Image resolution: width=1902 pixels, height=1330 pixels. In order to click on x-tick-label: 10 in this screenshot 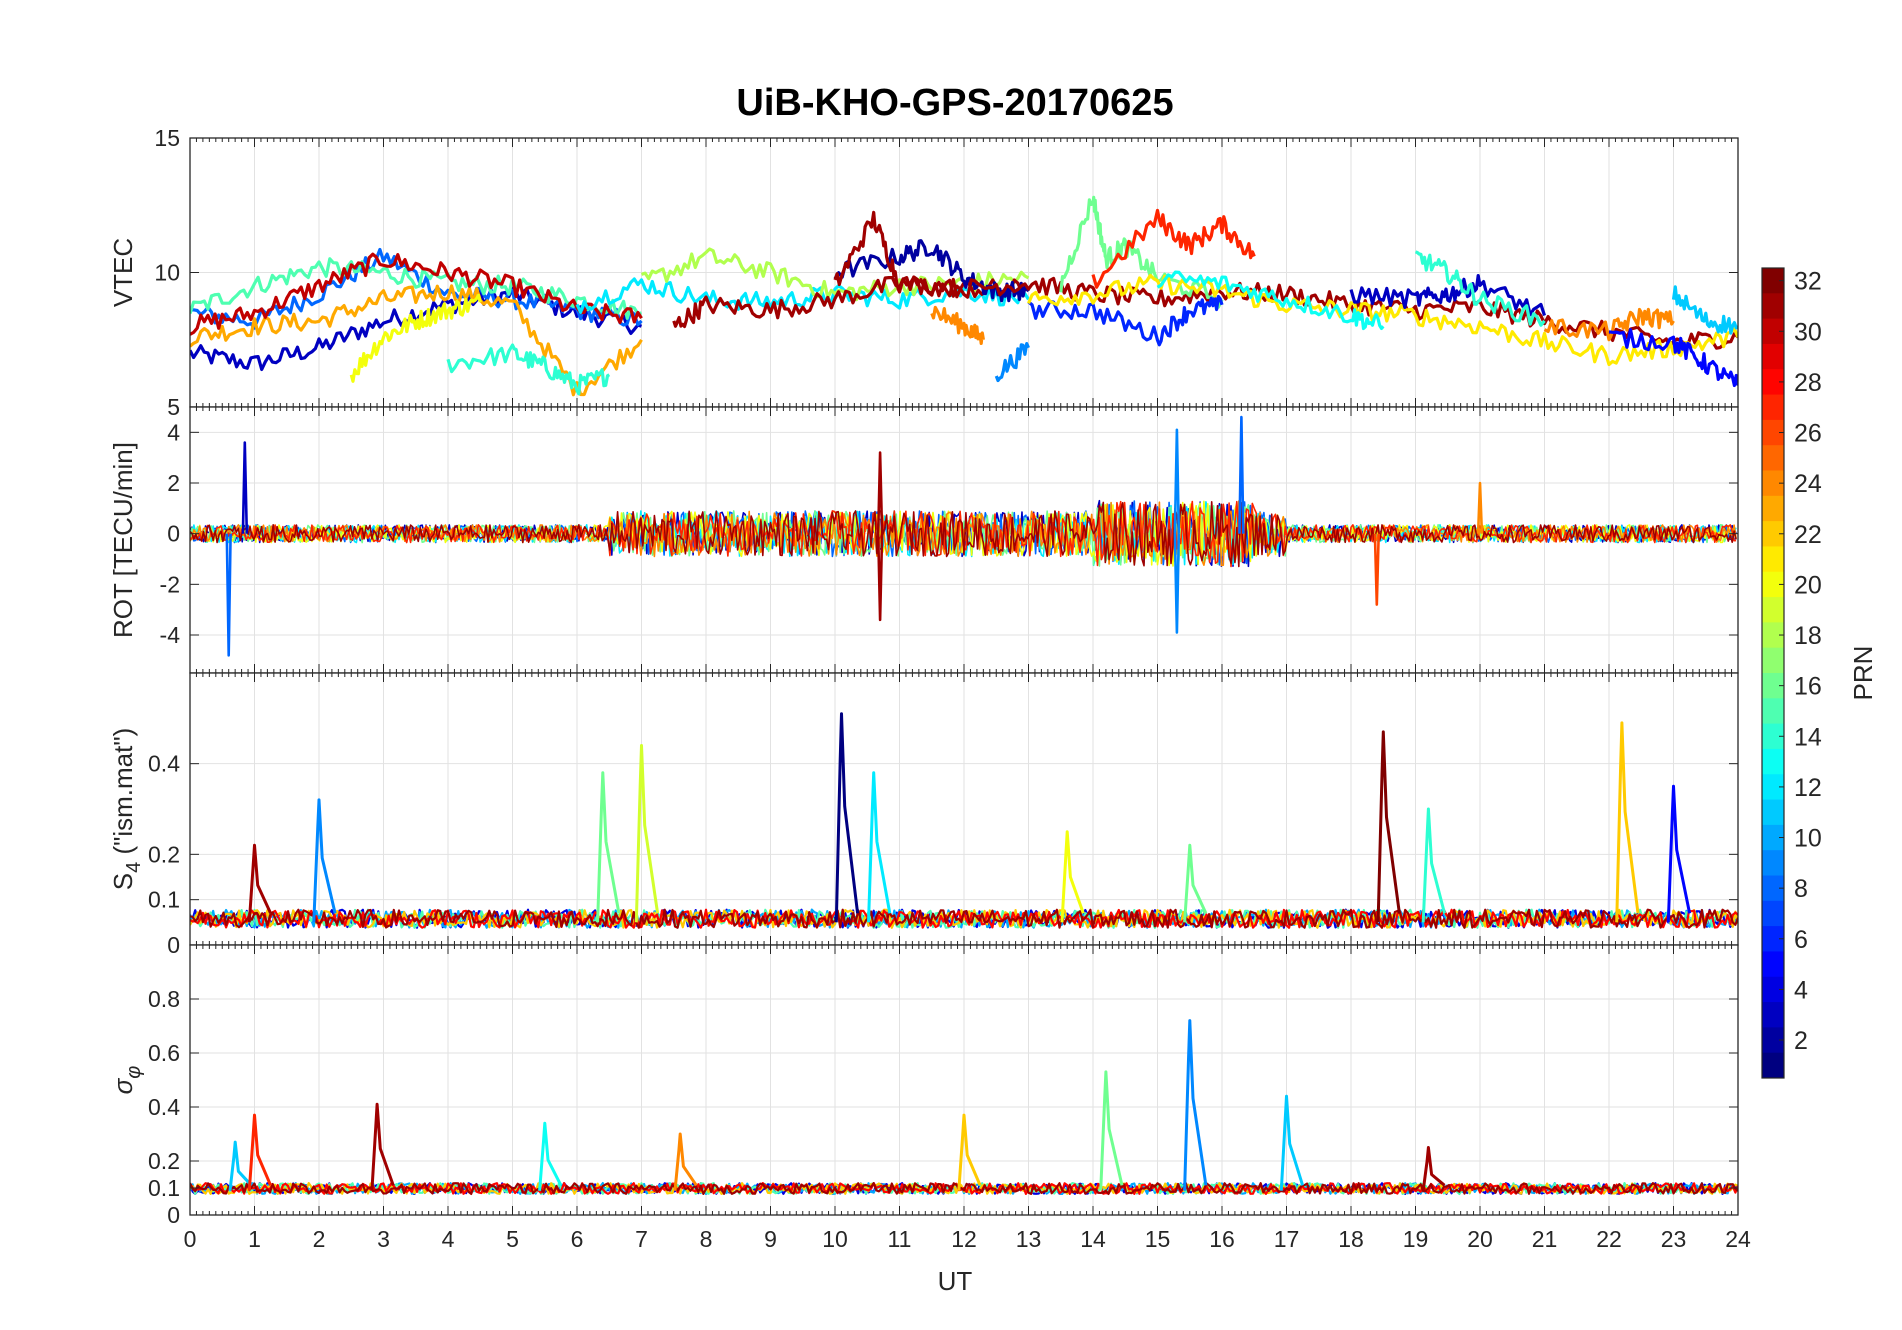, I will do `click(835, 1239)`.